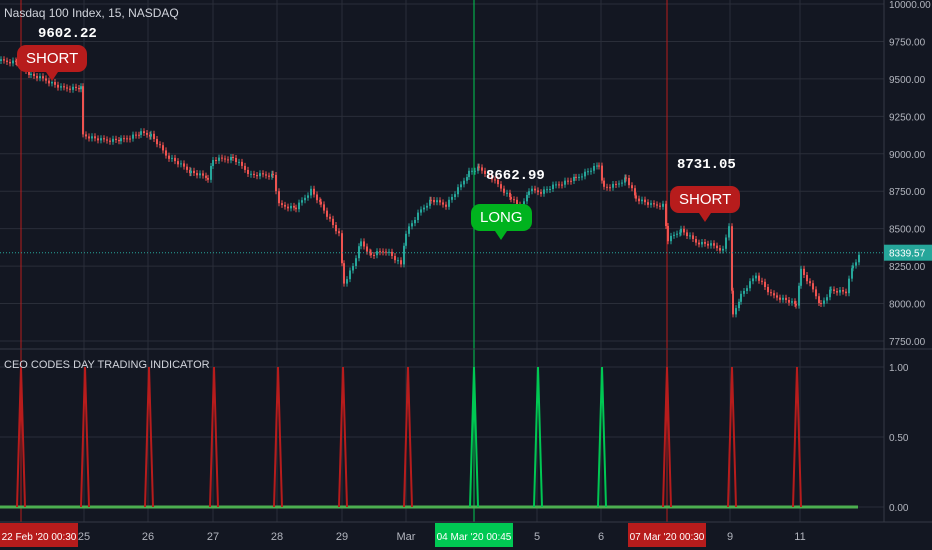 The width and height of the screenshot is (932, 550). I want to click on time-tick-label: 6, so click(601, 537).